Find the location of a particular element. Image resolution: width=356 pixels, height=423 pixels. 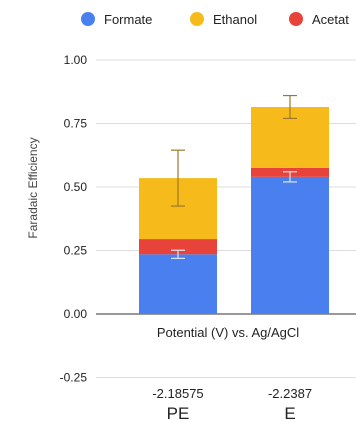

y-axis-title: Faradaic Efficiency is located at coordinates (33, 187).